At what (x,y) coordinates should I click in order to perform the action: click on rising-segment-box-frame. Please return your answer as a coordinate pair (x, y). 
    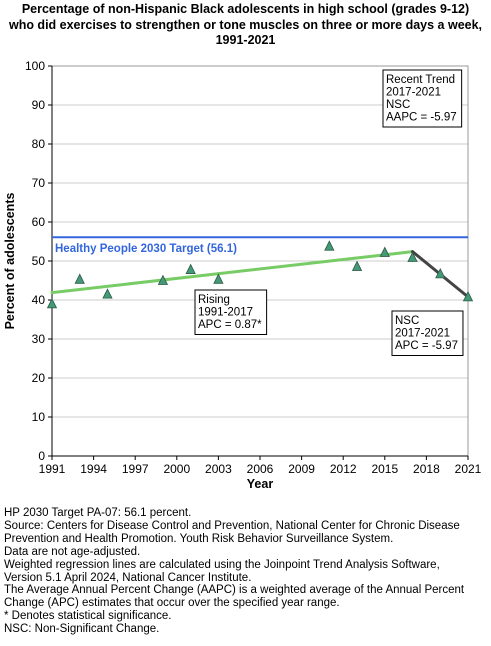
    Looking at the image, I should click on (231, 312).